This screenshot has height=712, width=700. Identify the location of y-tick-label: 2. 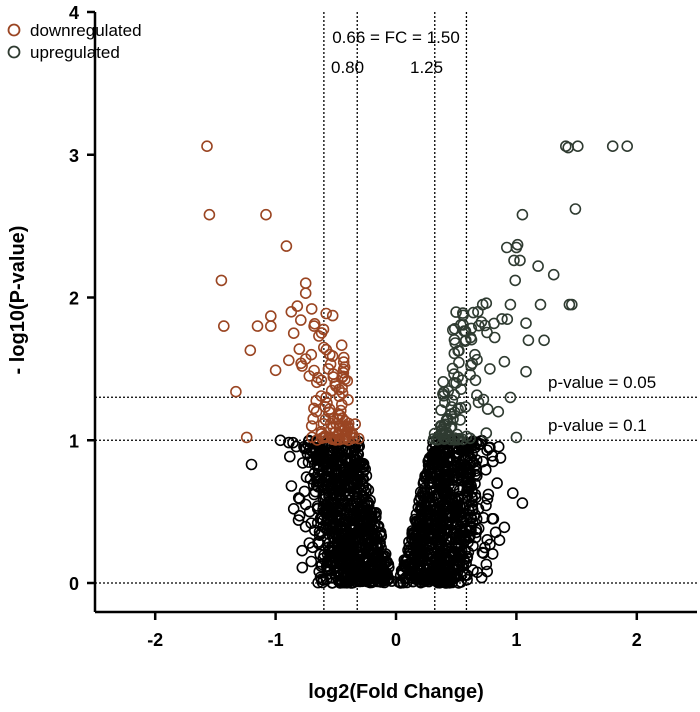
(74, 299).